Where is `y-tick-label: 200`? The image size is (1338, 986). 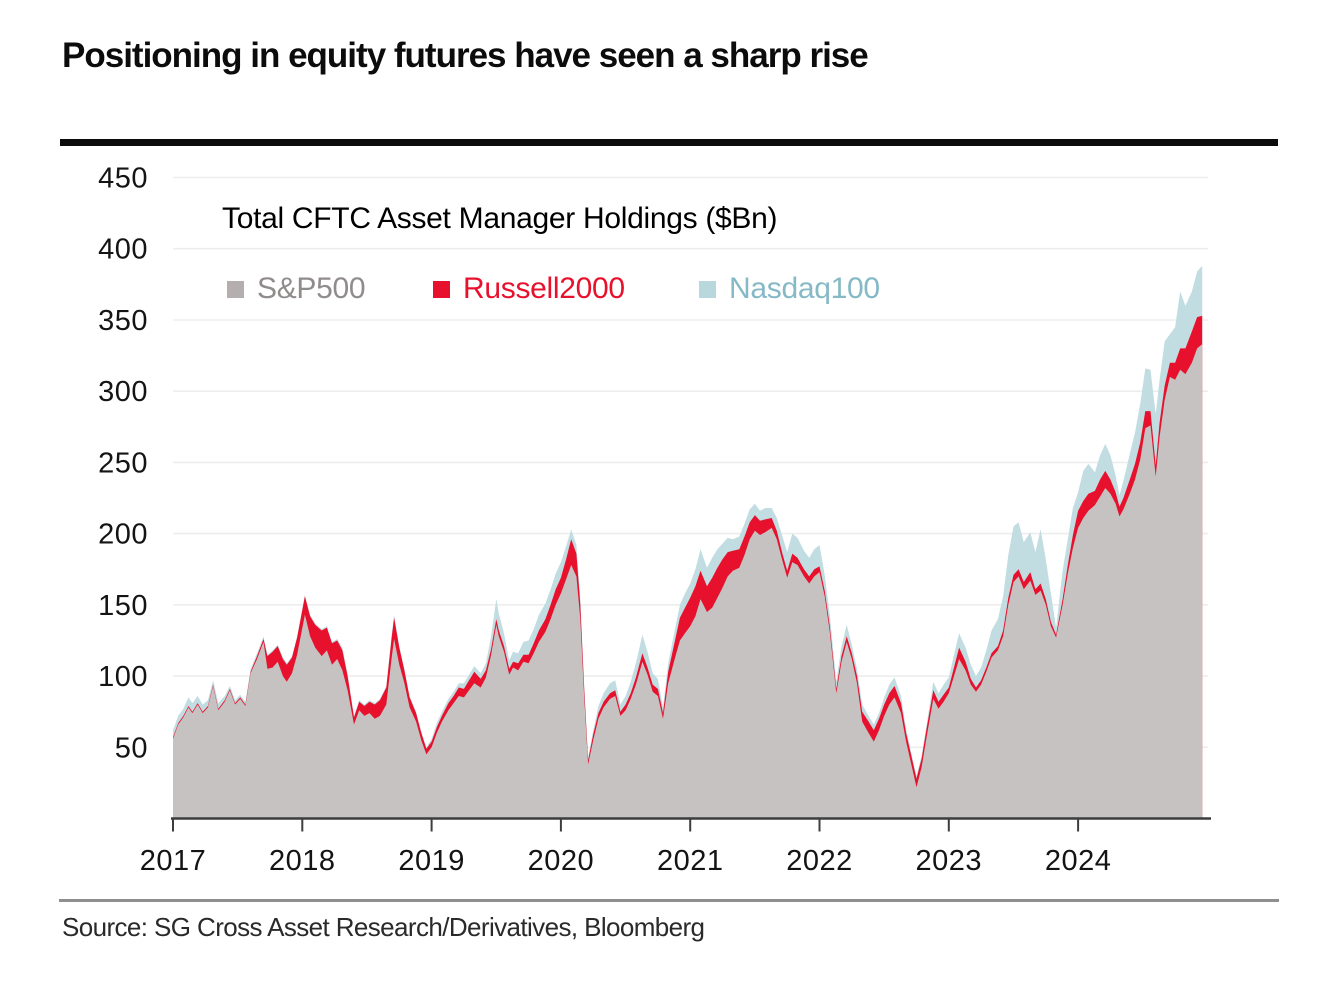 y-tick-label: 200 is located at coordinates (123, 535).